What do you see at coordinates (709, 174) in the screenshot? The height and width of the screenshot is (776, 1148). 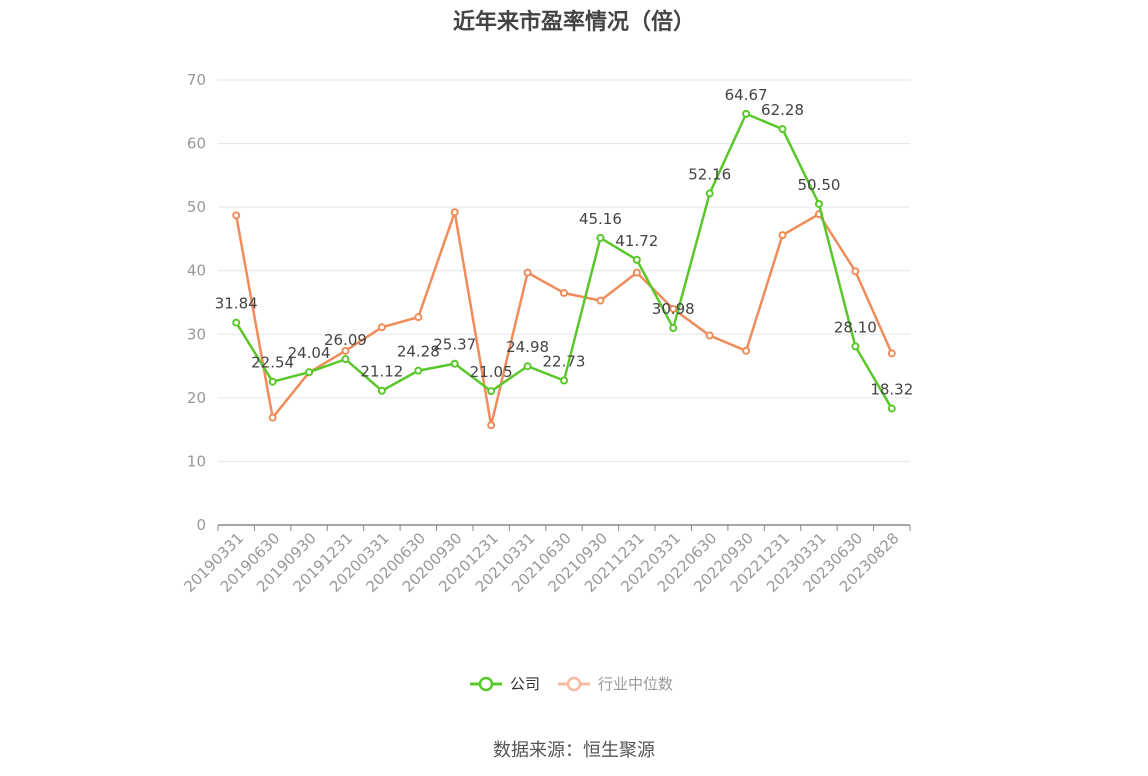 I see `data-label: 52.16` at bounding box center [709, 174].